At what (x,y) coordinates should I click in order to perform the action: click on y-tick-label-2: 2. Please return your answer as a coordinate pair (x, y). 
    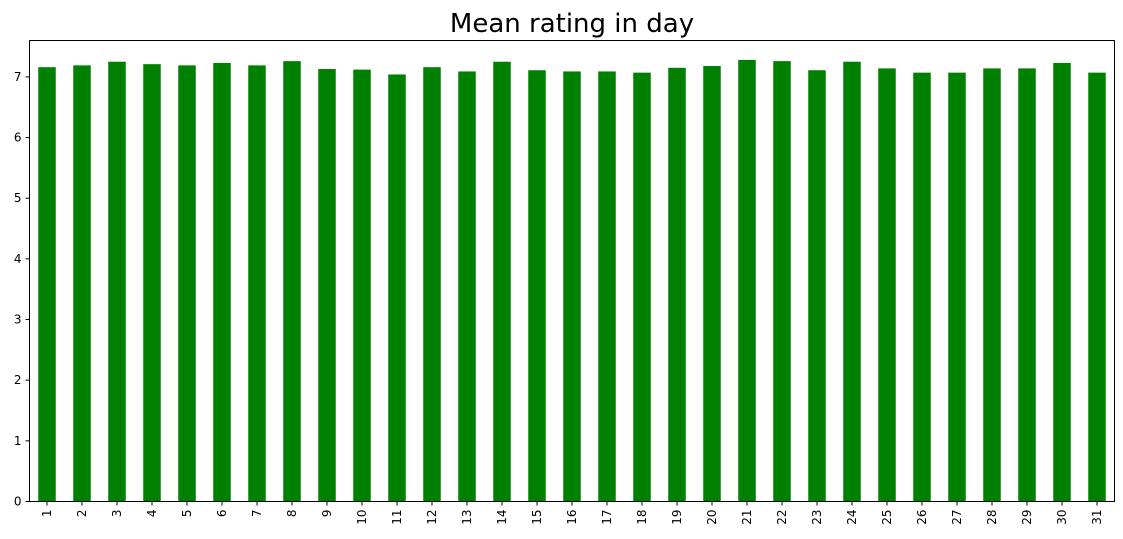
    Looking at the image, I should click on (18, 380).